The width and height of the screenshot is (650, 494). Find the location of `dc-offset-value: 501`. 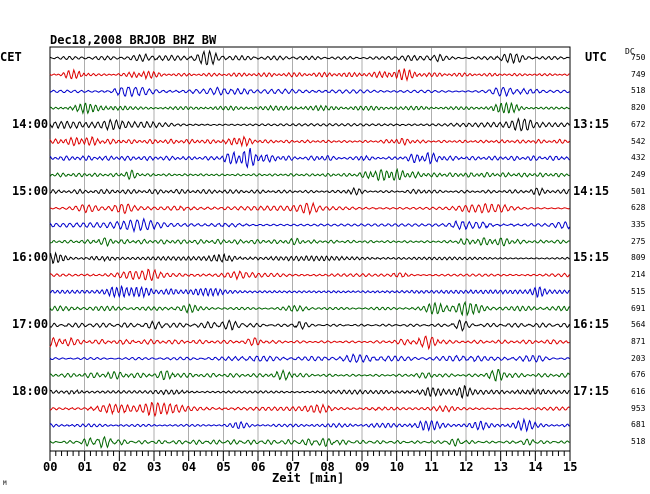

dc-offset-value: 501 is located at coordinates (638, 191).